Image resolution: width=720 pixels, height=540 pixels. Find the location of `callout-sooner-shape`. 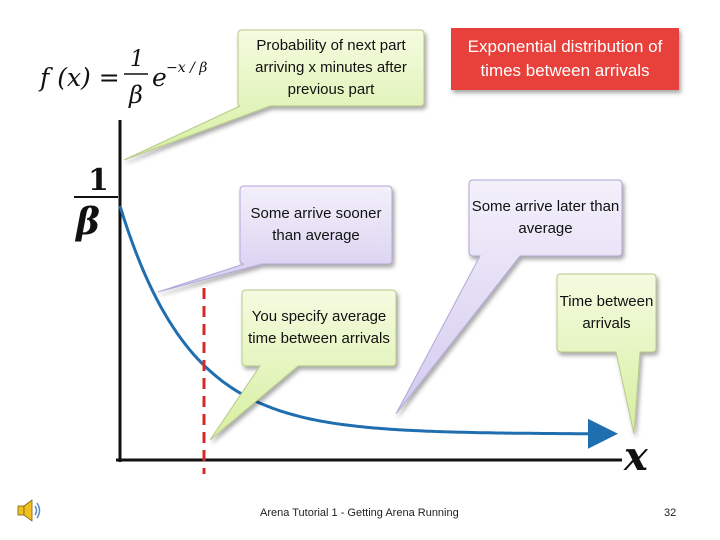

callout-sooner-shape is located at coordinates (275, 239).